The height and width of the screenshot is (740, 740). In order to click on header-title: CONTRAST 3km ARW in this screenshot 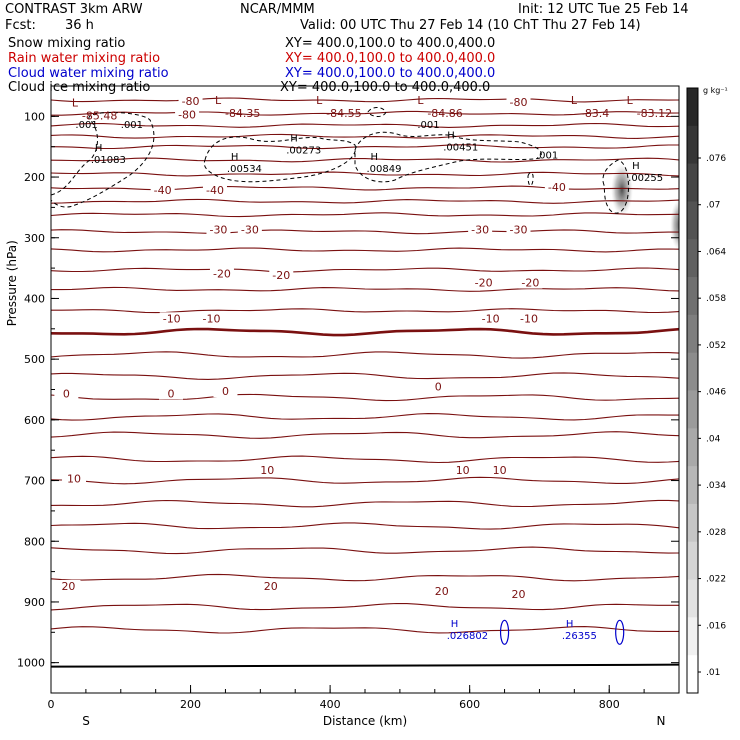, I will do `click(74, 9)`.